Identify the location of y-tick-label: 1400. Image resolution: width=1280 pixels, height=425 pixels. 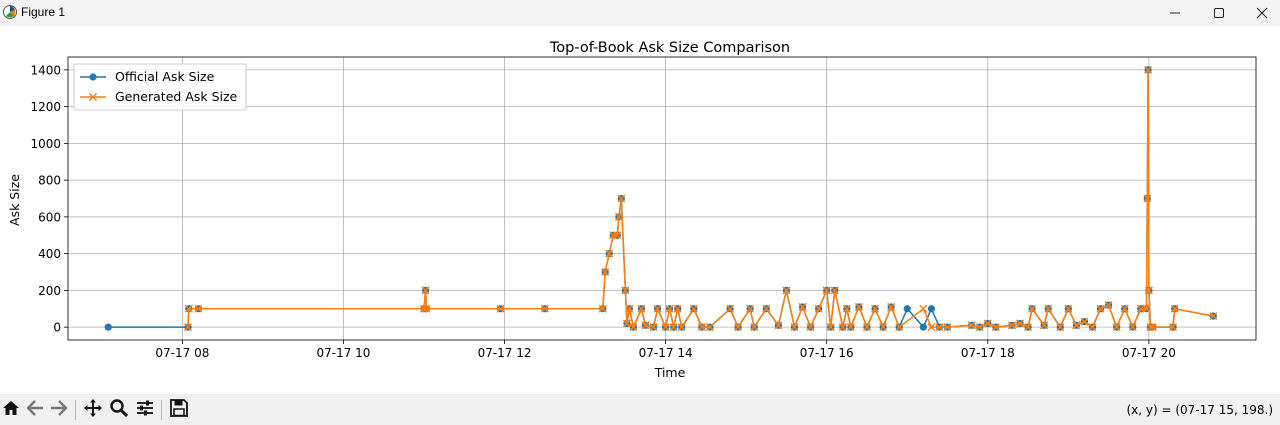
(45, 70).